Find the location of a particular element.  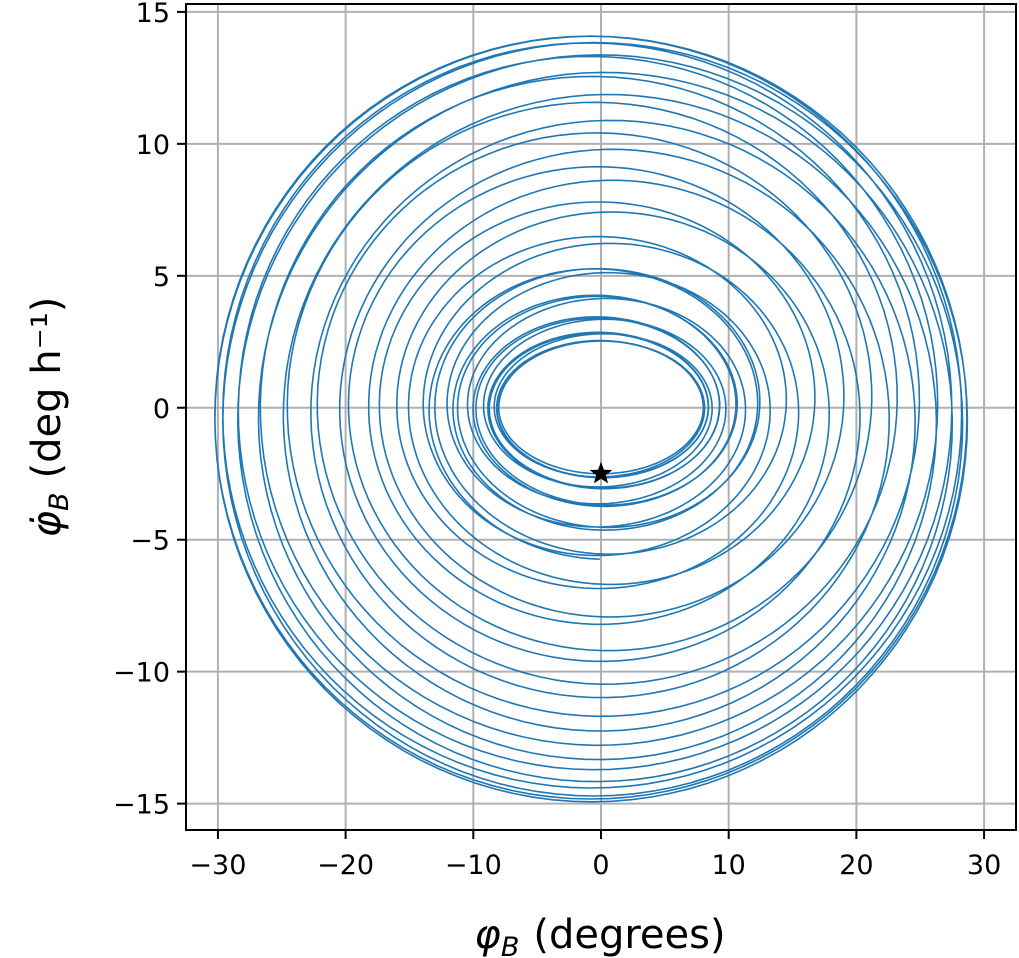

x-tick-label: −30 is located at coordinates (217, 865).